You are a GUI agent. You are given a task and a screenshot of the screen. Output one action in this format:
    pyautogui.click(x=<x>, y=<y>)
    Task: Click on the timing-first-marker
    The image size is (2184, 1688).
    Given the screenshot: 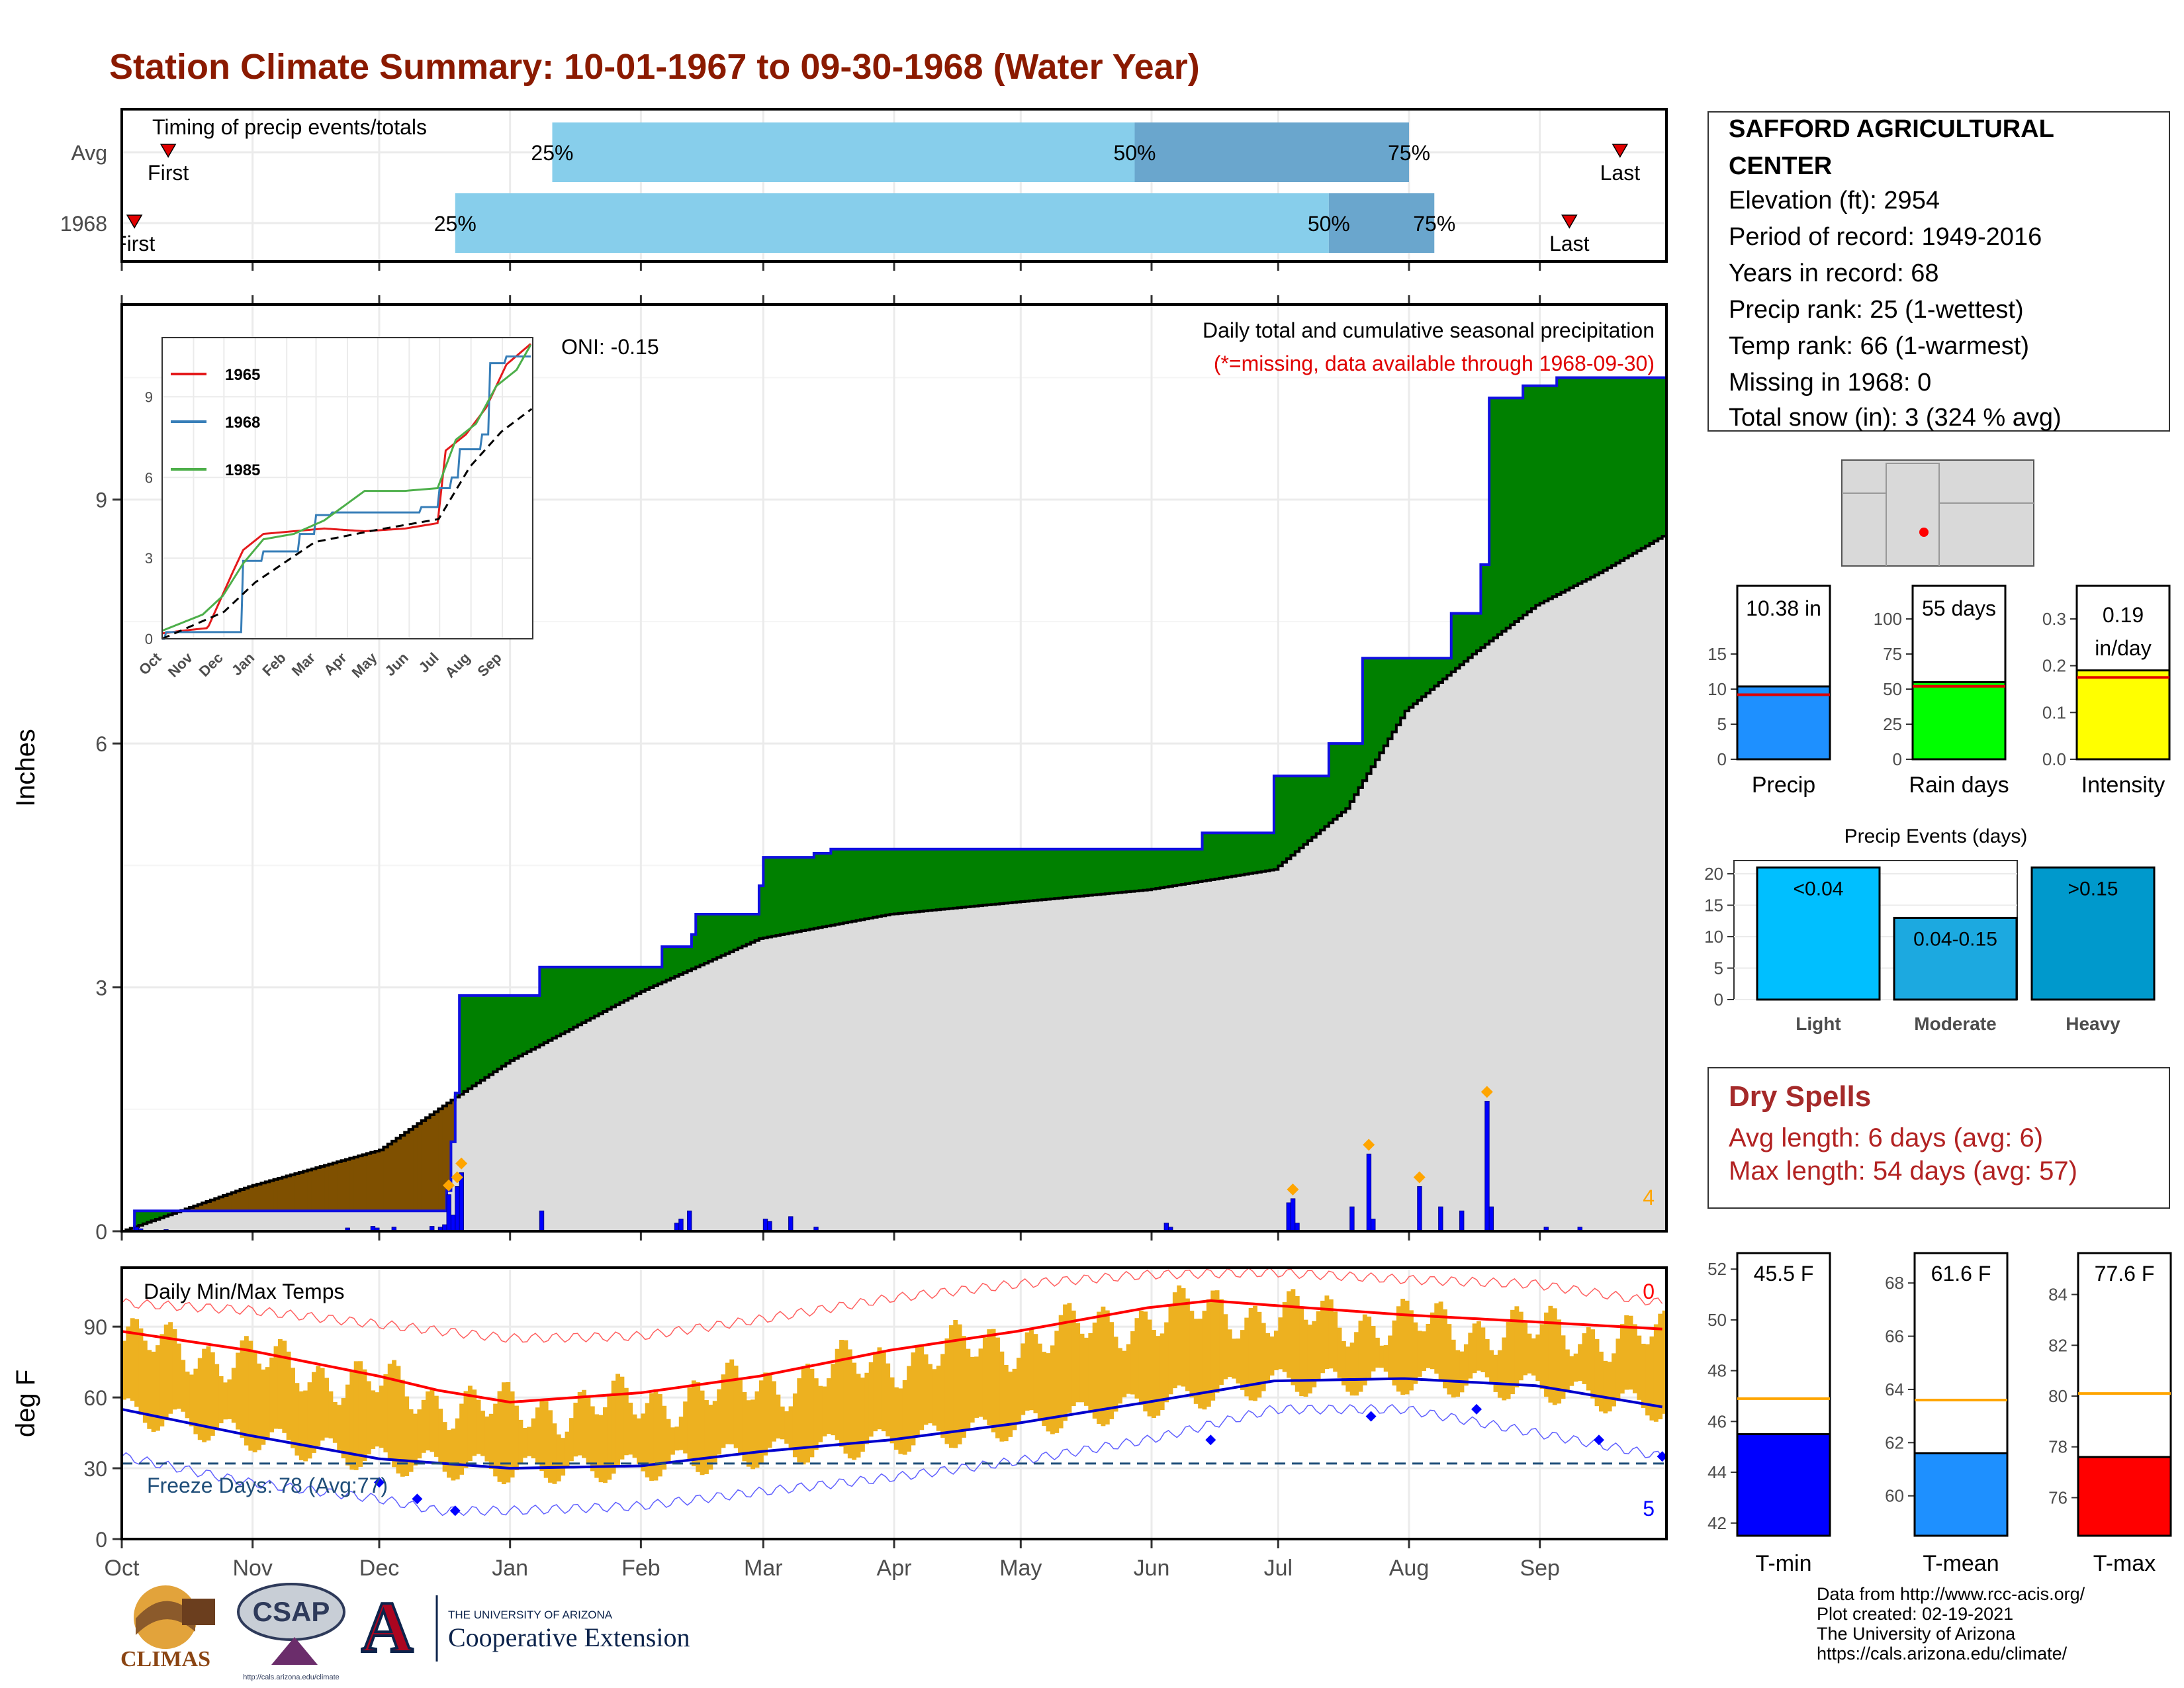 What is the action you would take?
    pyautogui.click(x=168, y=151)
    